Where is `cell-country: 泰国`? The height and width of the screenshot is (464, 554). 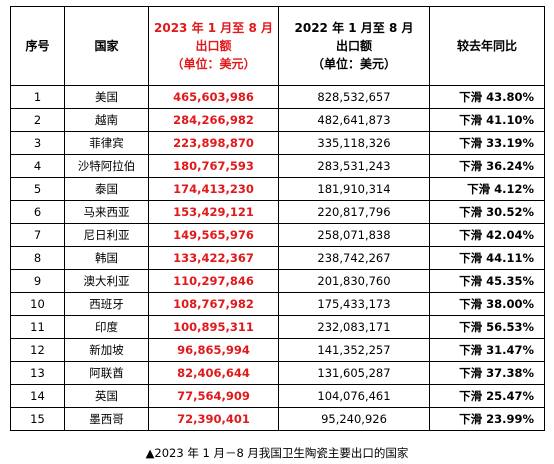
cell-country: 泰国 is located at coordinates (106, 189).